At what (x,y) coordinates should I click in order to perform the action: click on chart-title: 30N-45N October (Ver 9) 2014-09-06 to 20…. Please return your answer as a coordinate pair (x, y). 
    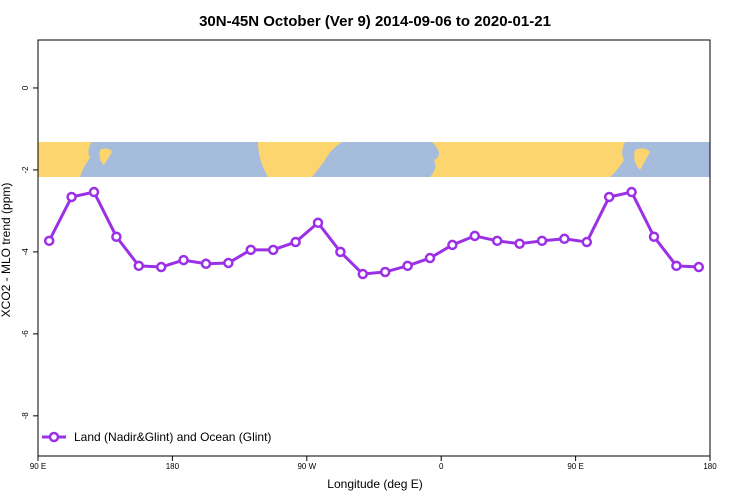
    Looking at the image, I should click on (375, 21).